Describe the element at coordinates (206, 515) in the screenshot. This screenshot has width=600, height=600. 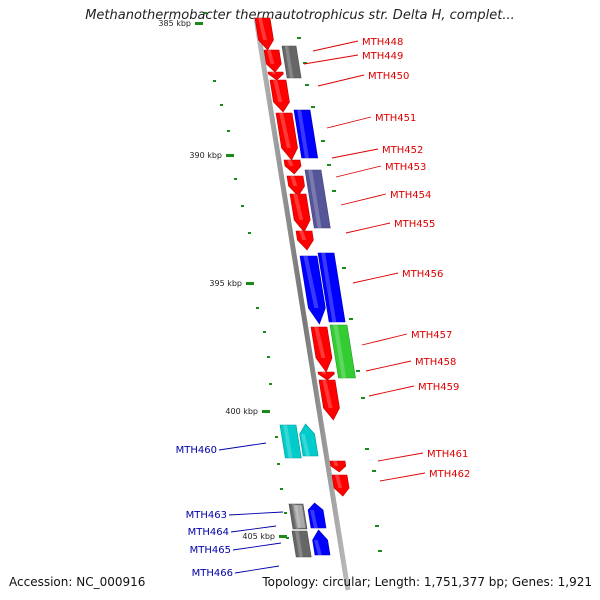
I see `gene-label-mth463: MTH463` at that location.